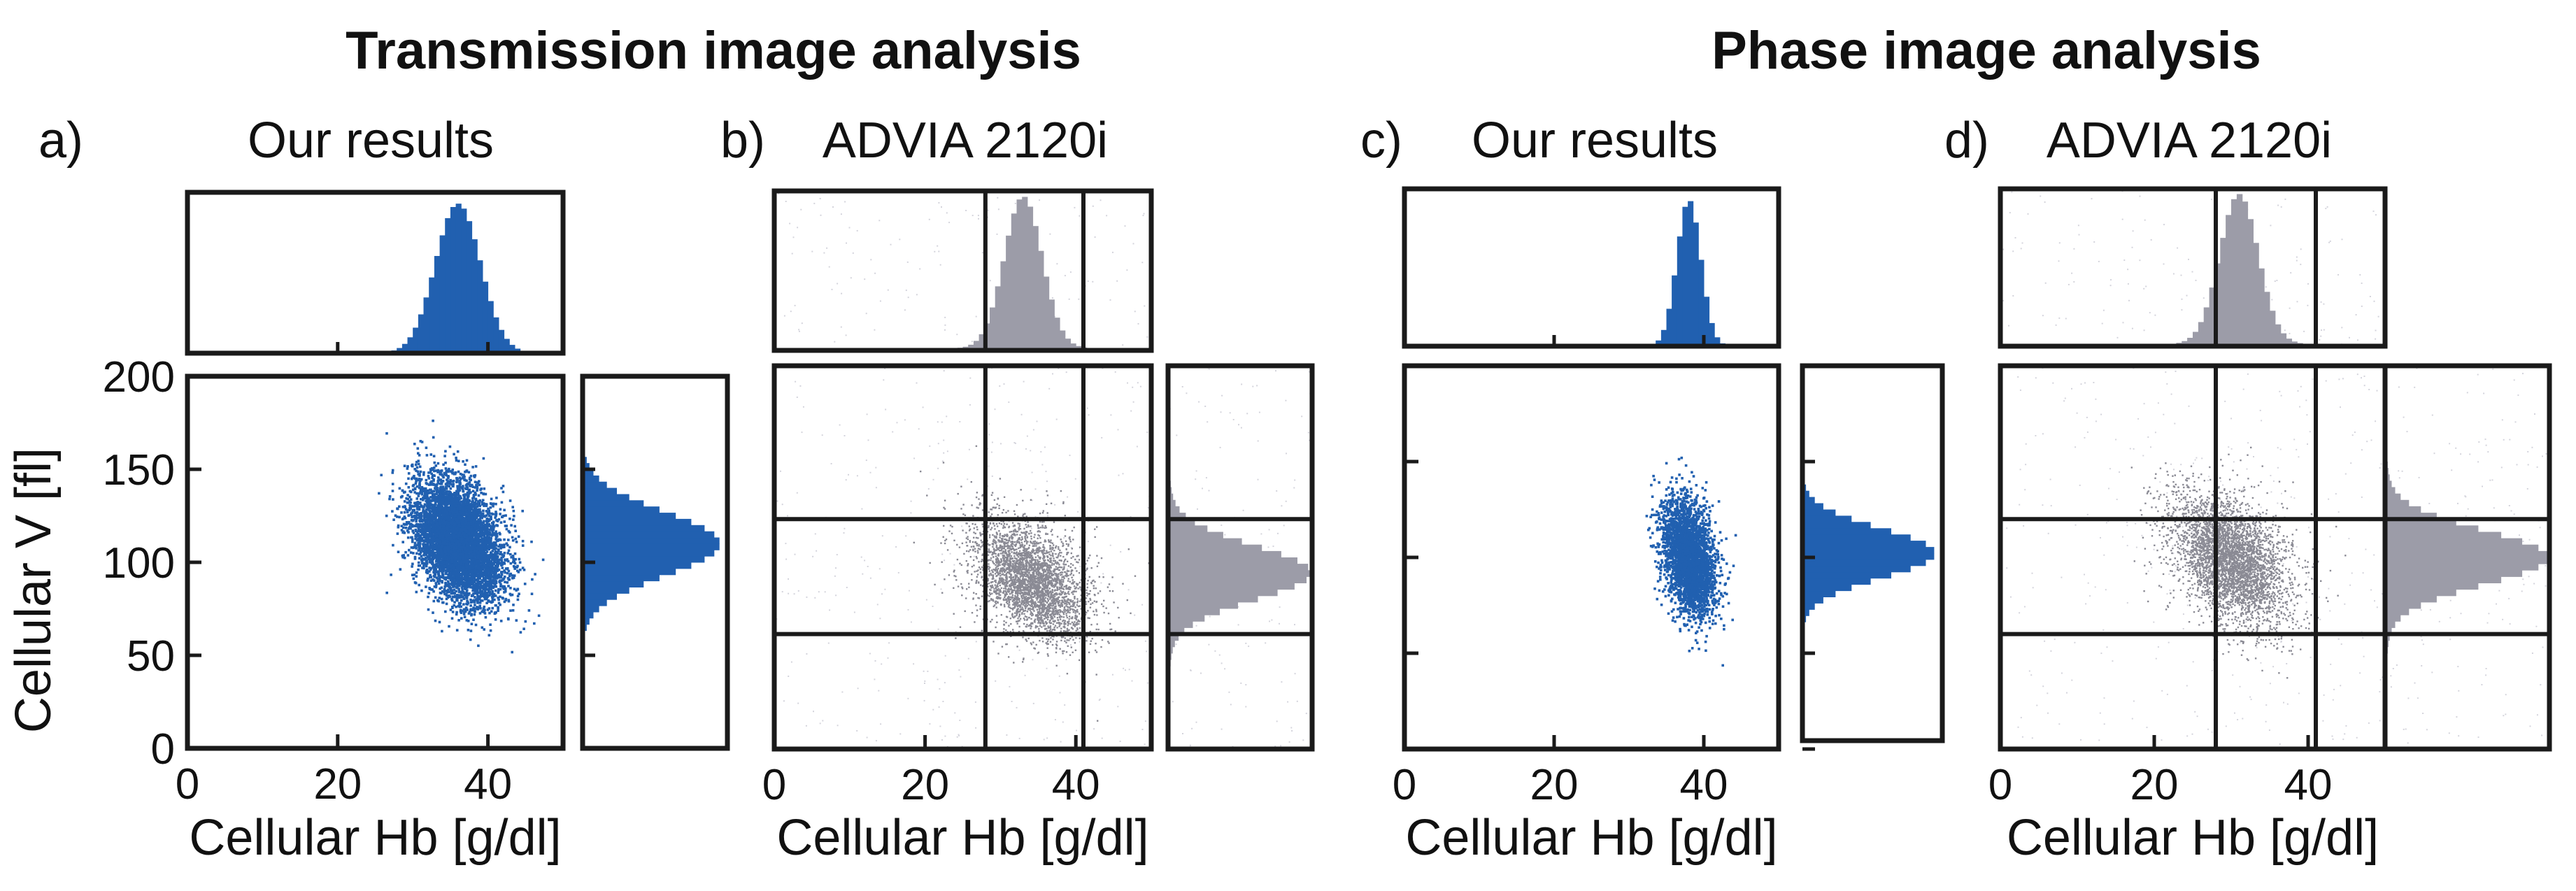 The height and width of the screenshot is (891, 2576). What do you see at coordinates (139, 470) in the screenshot?
I see `y-tick-label-a-150: 150` at bounding box center [139, 470].